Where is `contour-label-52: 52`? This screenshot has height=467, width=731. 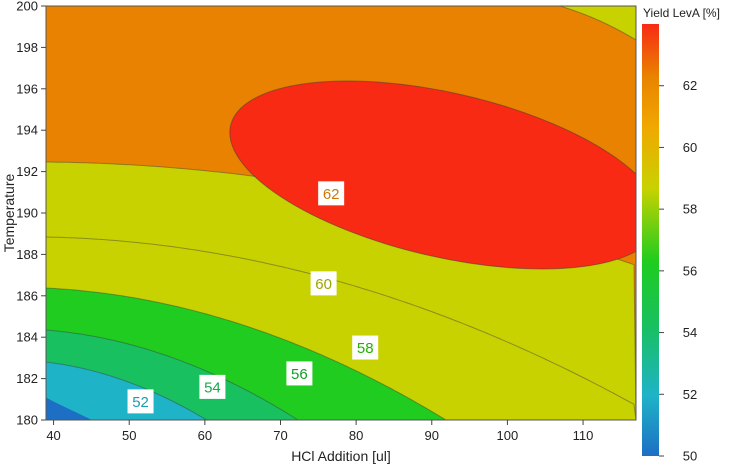
contour-label-52: 52 is located at coordinates (140, 402).